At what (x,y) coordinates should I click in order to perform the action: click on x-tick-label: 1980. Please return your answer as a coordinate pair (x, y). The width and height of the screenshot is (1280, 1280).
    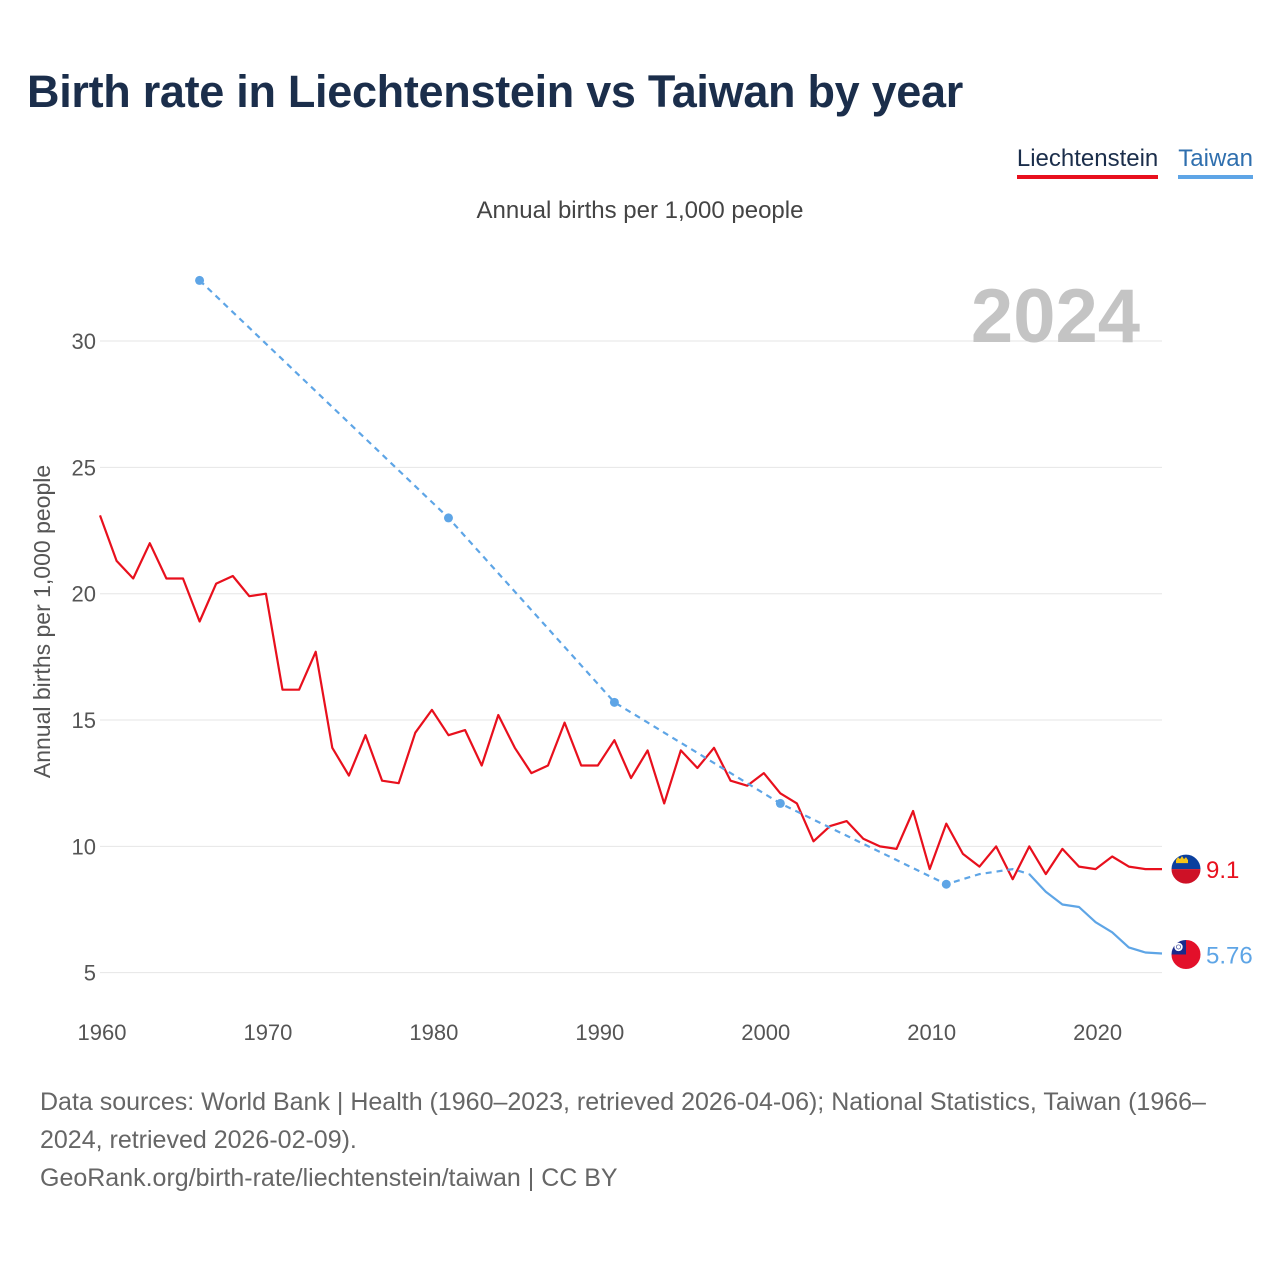
    Looking at the image, I should click on (433, 1032).